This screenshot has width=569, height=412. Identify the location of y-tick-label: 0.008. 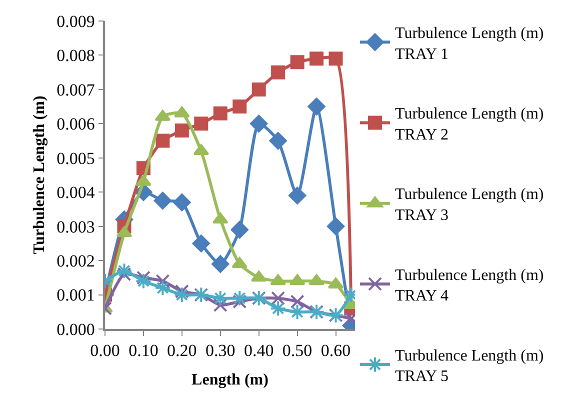
(75, 56).